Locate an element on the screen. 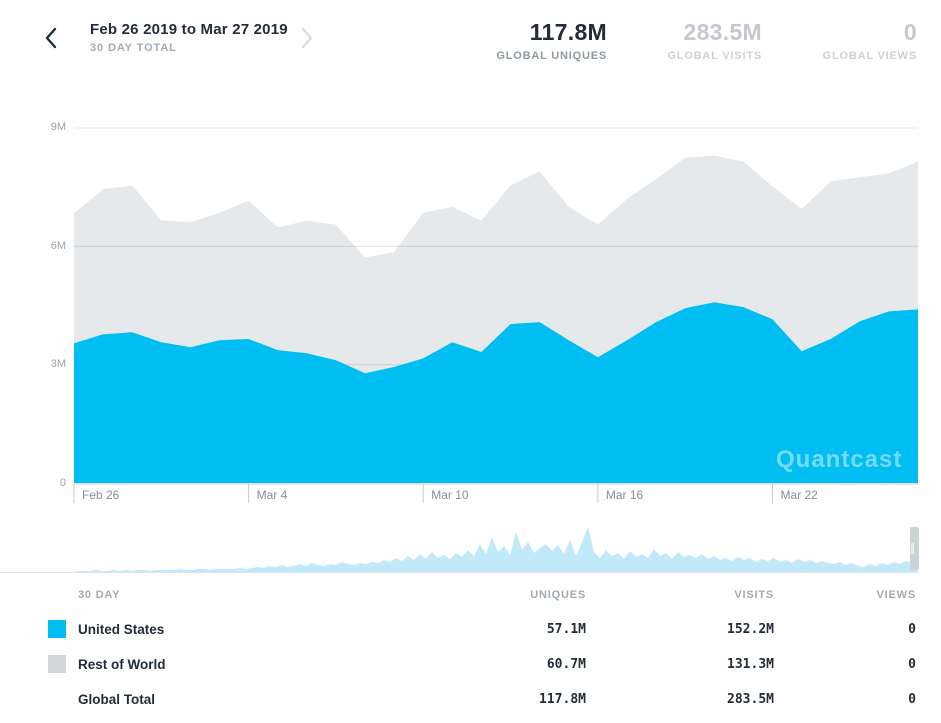 The width and height of the screenshot is (941, 723). x-tick-mar22: Mar 22 is located at coordinates (799, 495).